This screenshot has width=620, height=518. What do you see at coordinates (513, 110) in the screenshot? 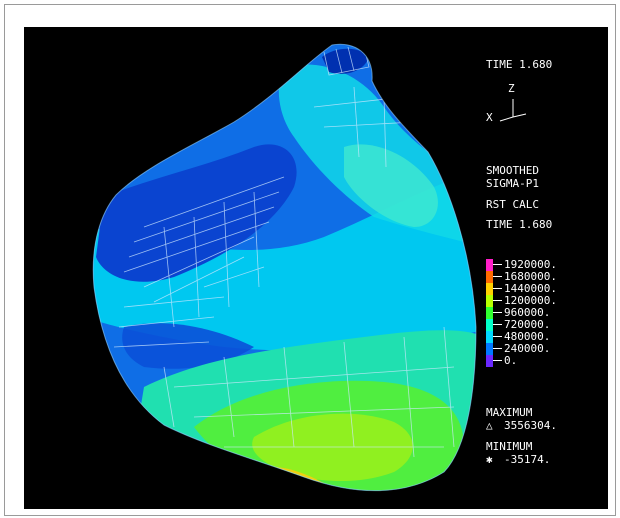
I see `axis-triad-icon` at bounding box center [513, 110].